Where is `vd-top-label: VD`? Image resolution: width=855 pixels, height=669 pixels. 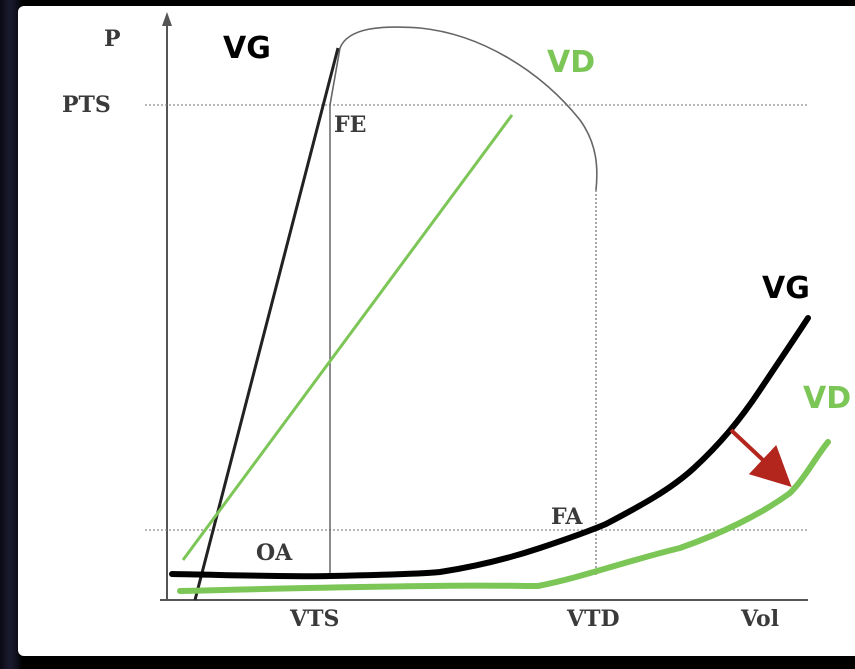 vd-top-label: VD is located at coordinates (571, 62).